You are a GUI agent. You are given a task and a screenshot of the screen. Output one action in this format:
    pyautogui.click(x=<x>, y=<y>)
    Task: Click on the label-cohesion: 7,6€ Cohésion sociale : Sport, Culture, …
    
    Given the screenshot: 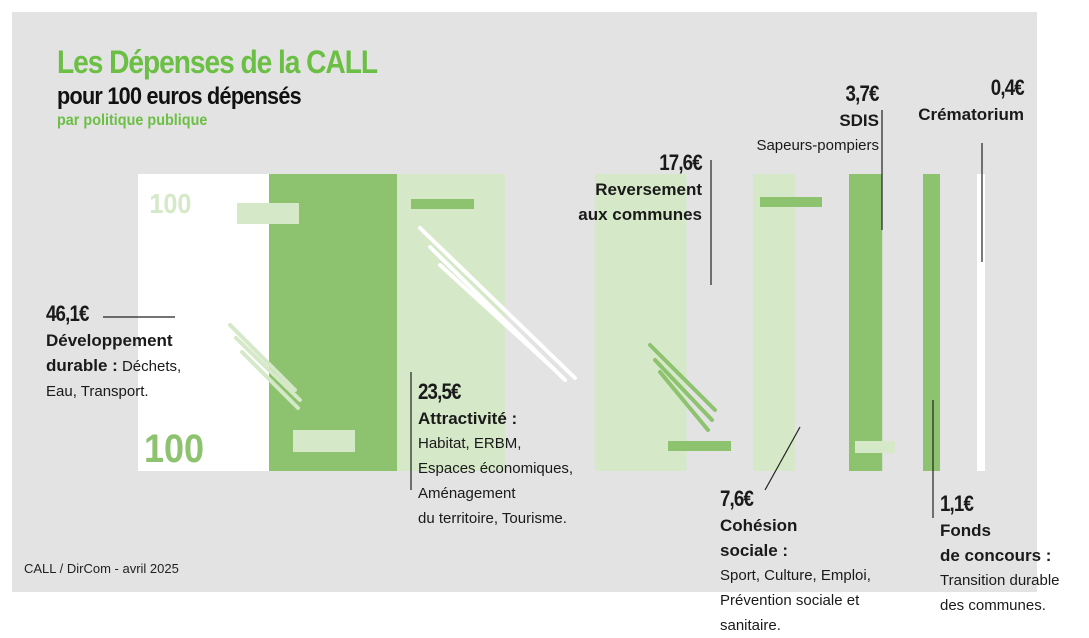 What is the action you would take?
    pyautogui.click(x=795, y=560)
    